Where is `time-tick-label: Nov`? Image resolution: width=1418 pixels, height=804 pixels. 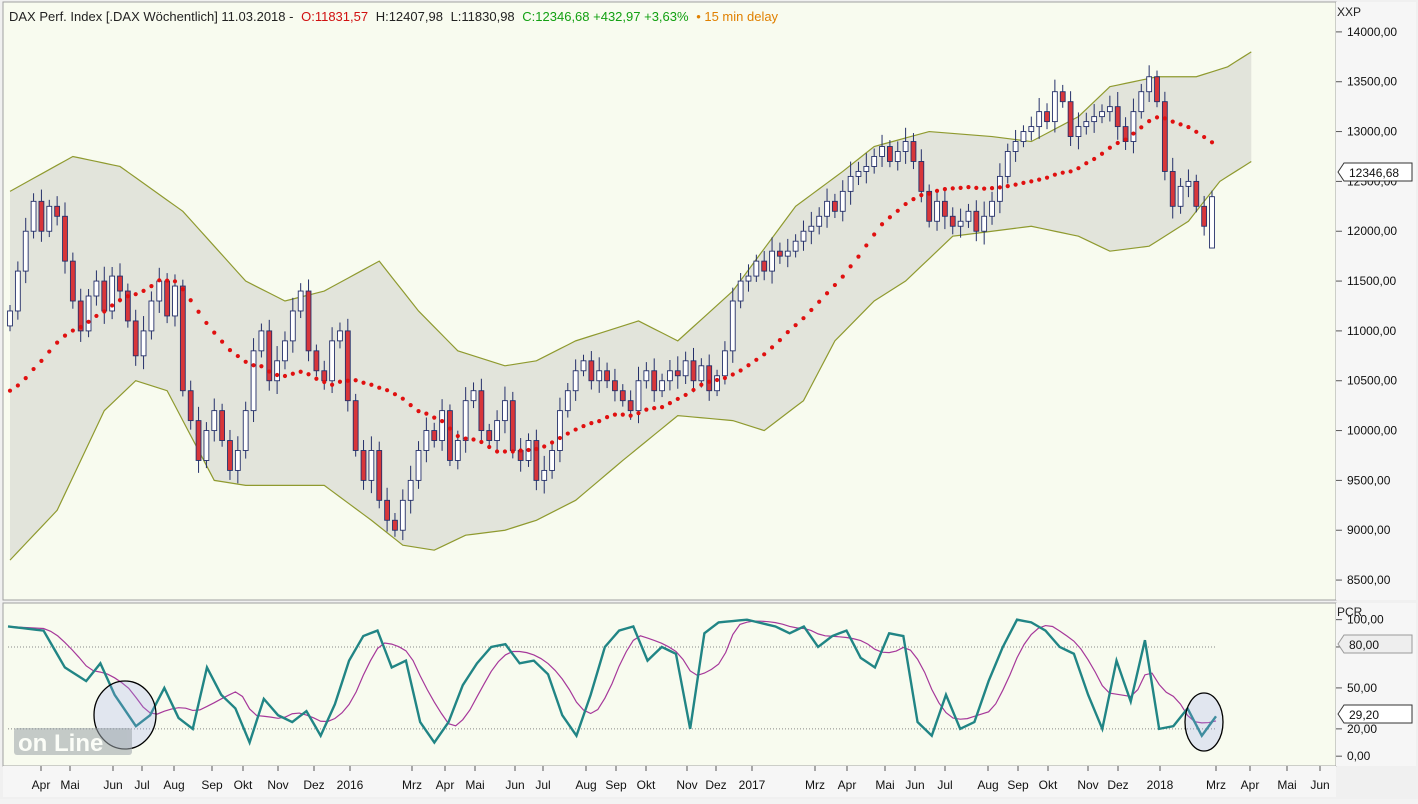
time-tick-label: Nov is located at coordinates (1087, 785).